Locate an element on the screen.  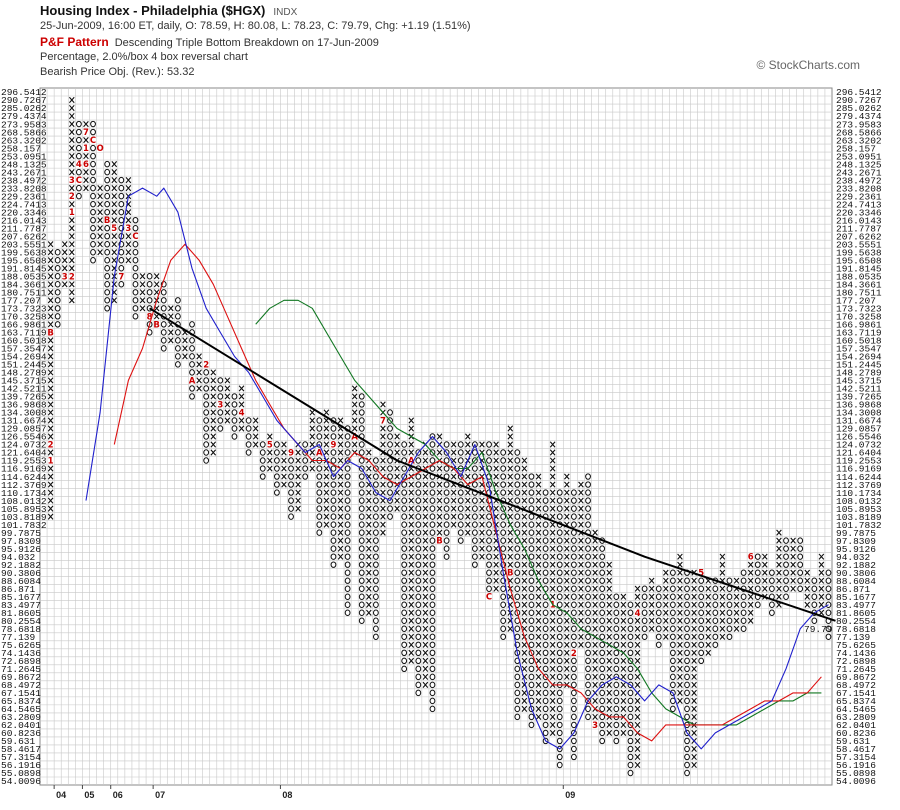
y-tick-right: 151.2445 is located at coordinates (859, 365).